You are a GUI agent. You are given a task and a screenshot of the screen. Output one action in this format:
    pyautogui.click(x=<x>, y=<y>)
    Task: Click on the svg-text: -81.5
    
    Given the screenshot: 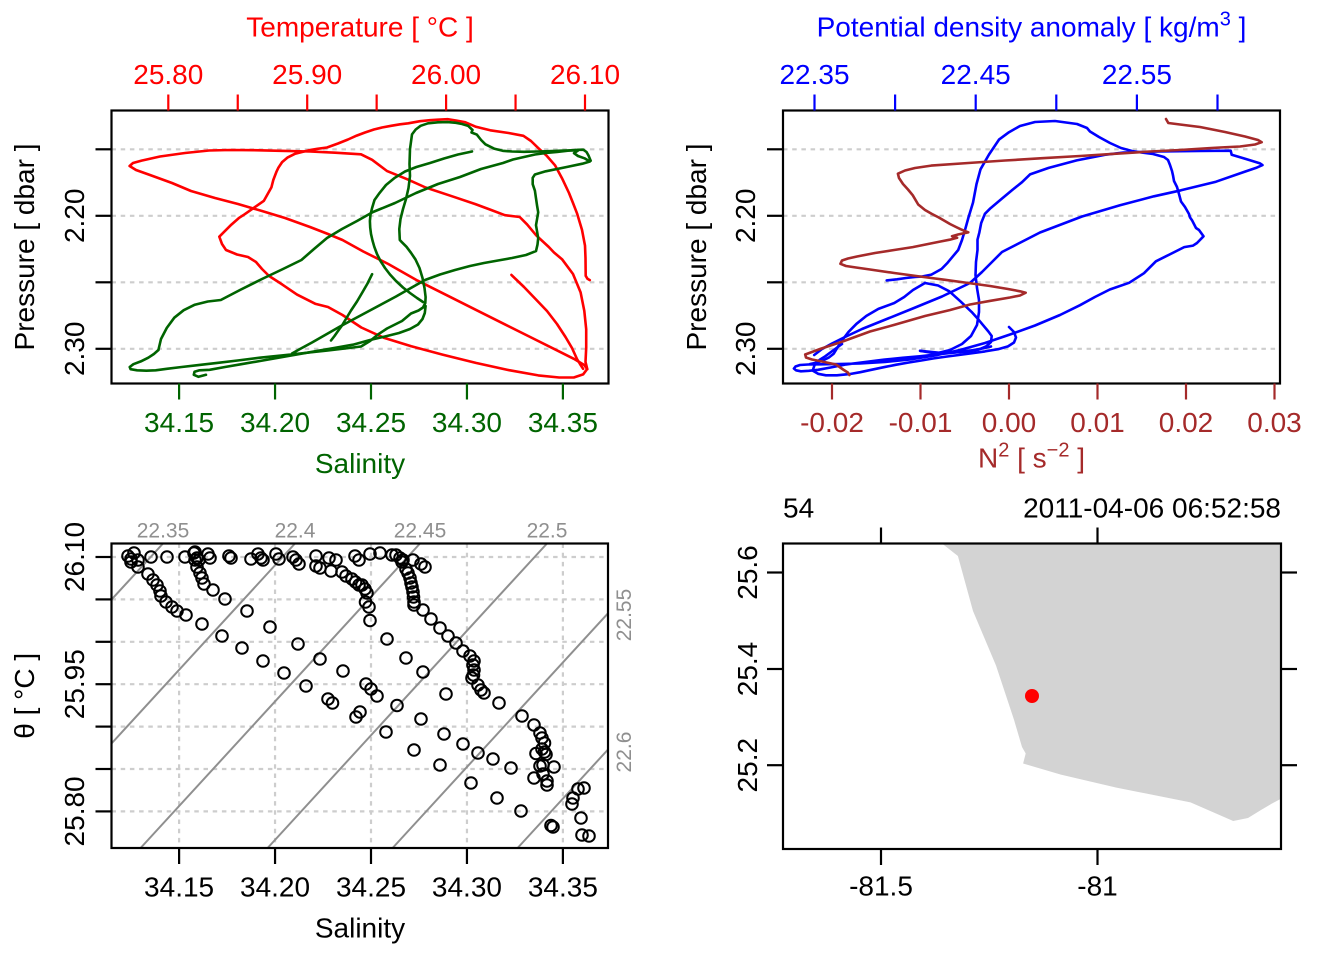 What is the action you would take?
    pyautogui.click(x=881, y=886)
    